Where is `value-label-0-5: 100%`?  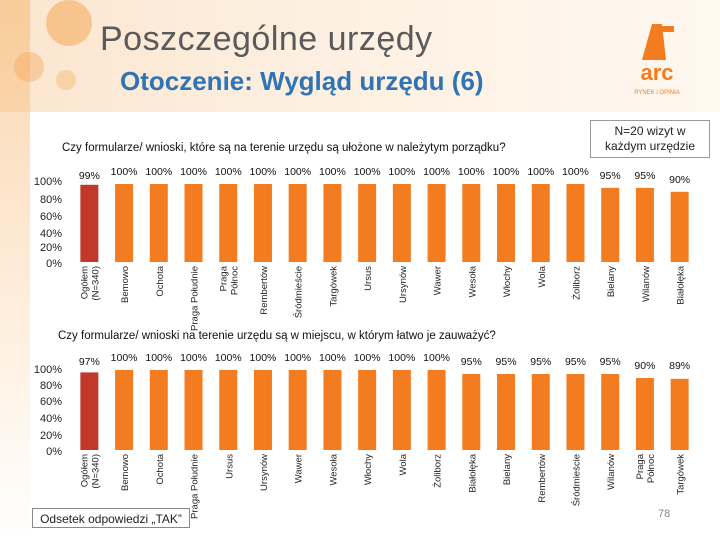 value-label-0-5: 100% is located at coordinates (263, 172).